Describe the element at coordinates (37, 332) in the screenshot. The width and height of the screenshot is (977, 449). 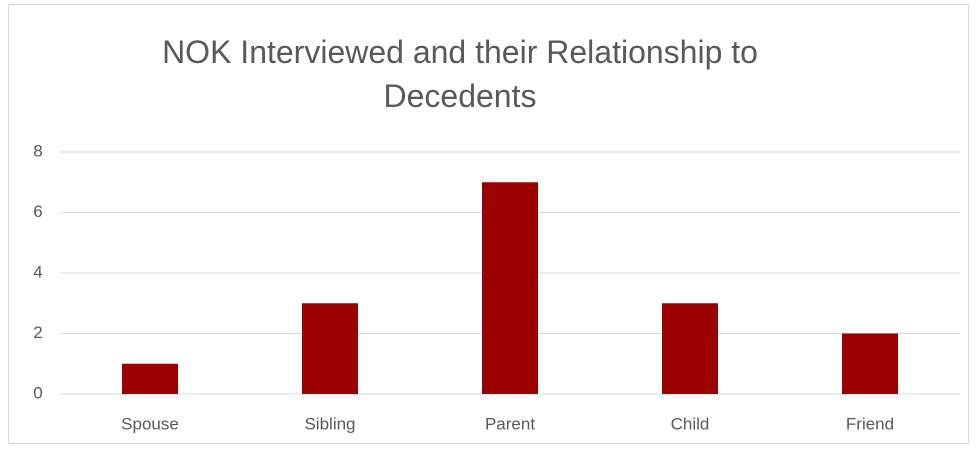
I see `y-tick-label: 2` at that location.